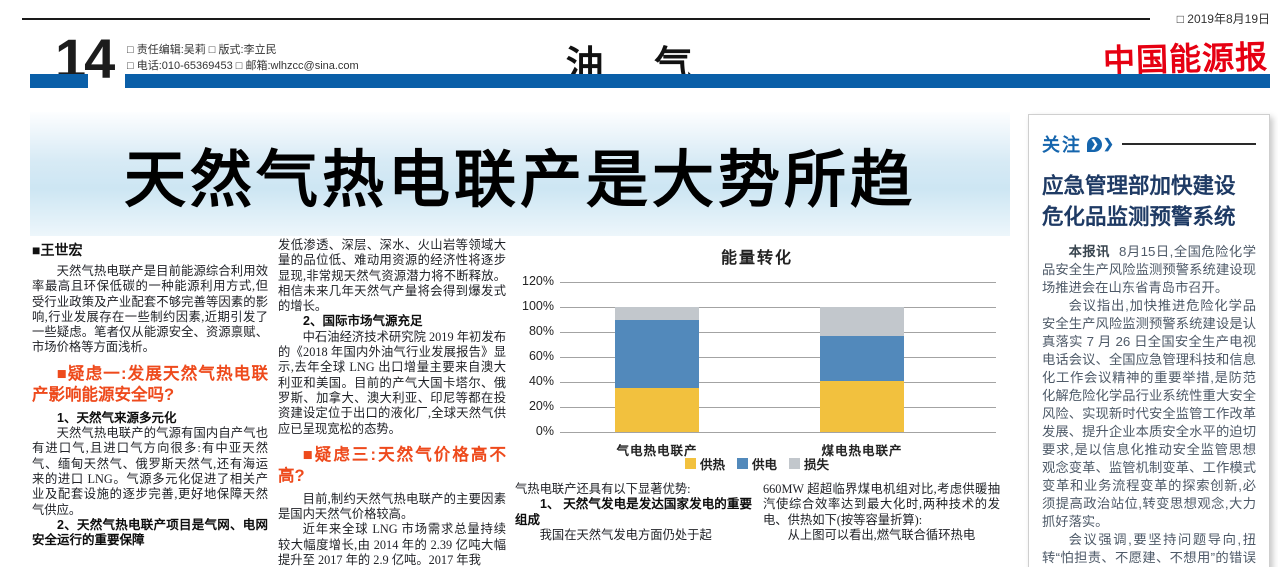 The image size is (1278, 567). I want to click on paragraph: 目前,制约天然气热电联产的主要因素是国内天然气价格较高。, so click(392, 506).